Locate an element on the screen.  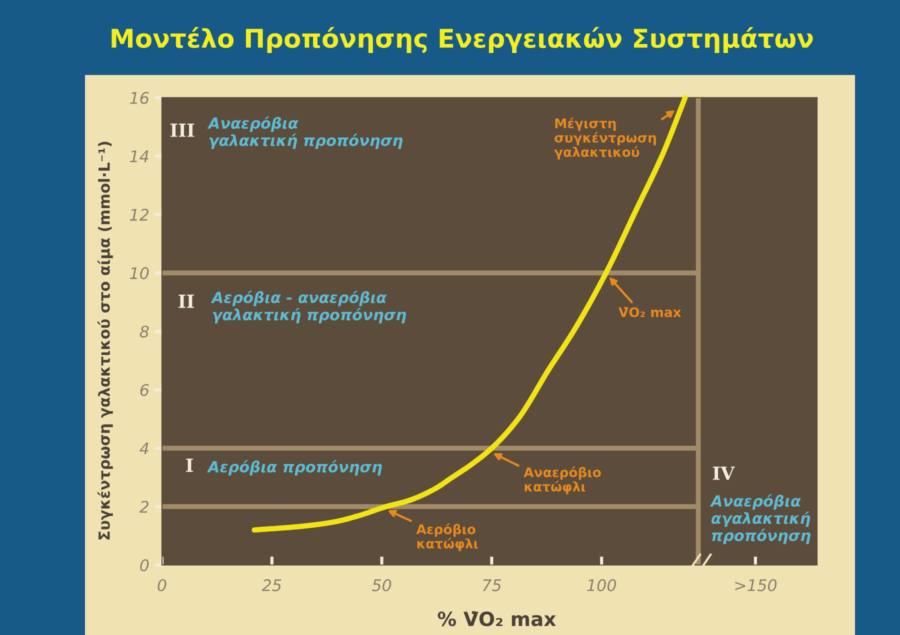
chart-title: Μοντέλο Προπόνησης Ενεργειακών Συστημάτων is located at coordinates (462, 40).